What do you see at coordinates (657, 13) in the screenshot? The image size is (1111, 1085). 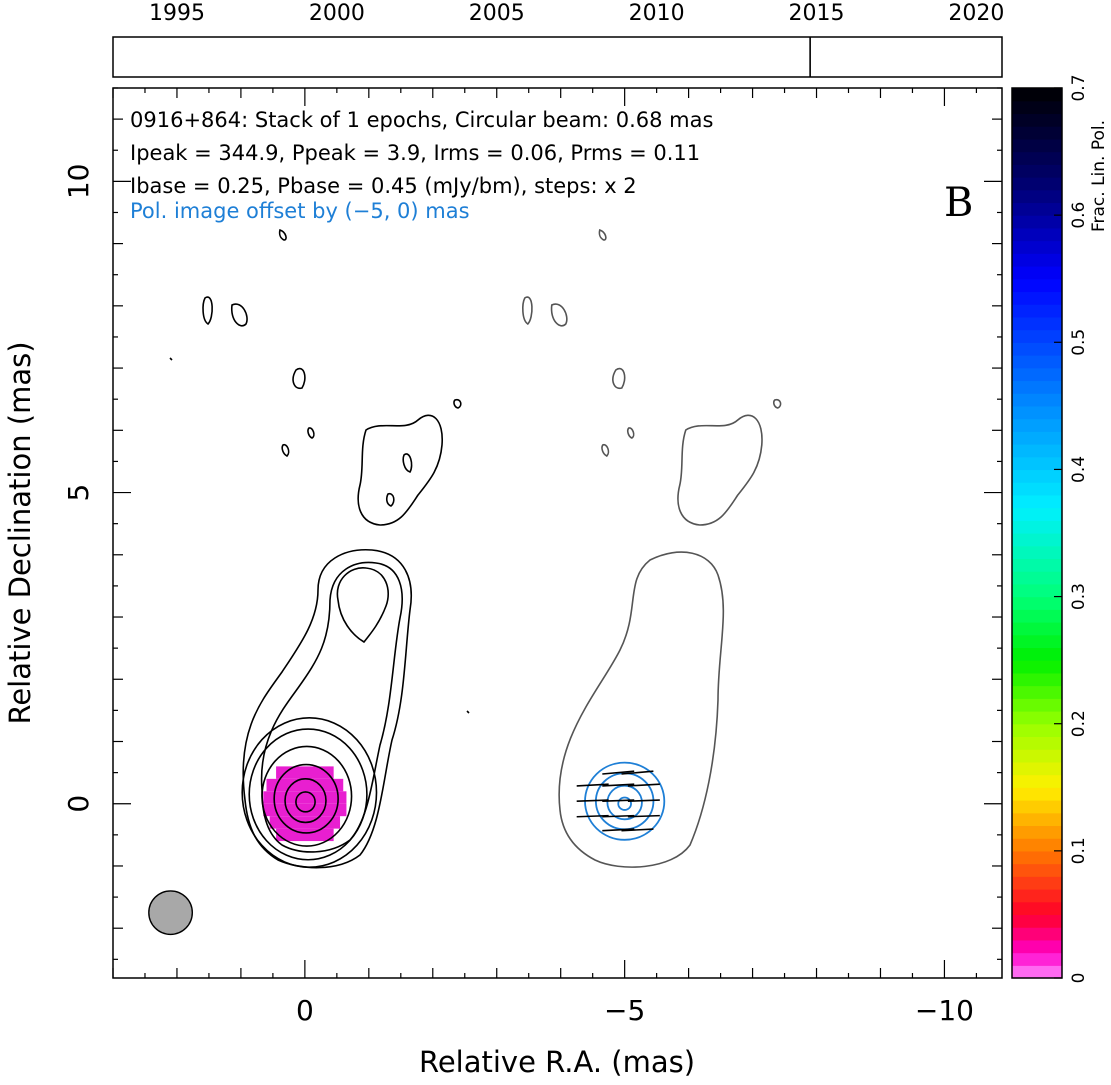 I see `timeline-tick-label: 2010` at bounding box center [657, 13].